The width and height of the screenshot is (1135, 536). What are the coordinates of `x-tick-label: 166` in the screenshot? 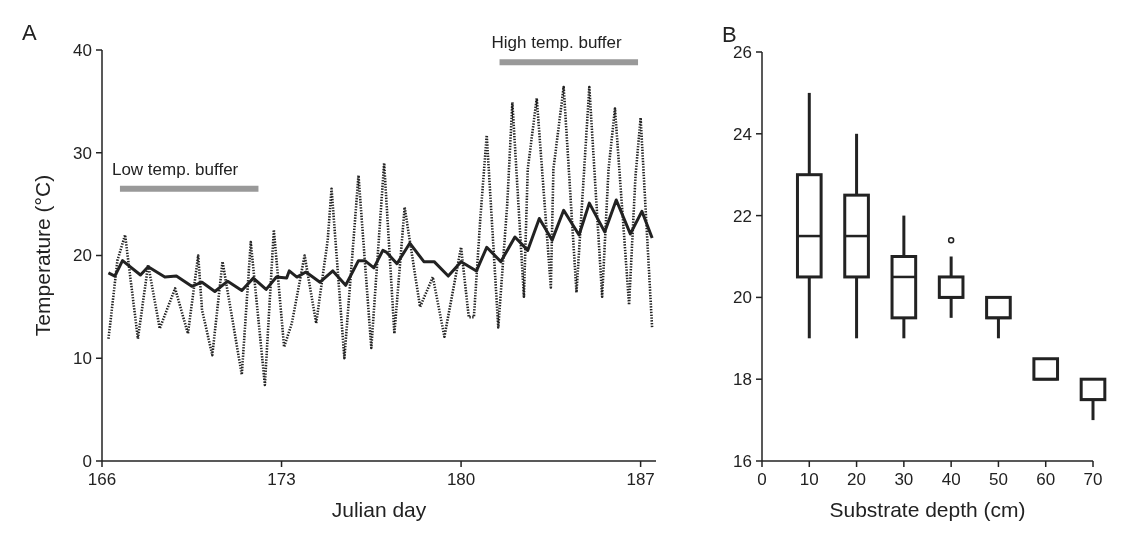 It's located at (102, 479).